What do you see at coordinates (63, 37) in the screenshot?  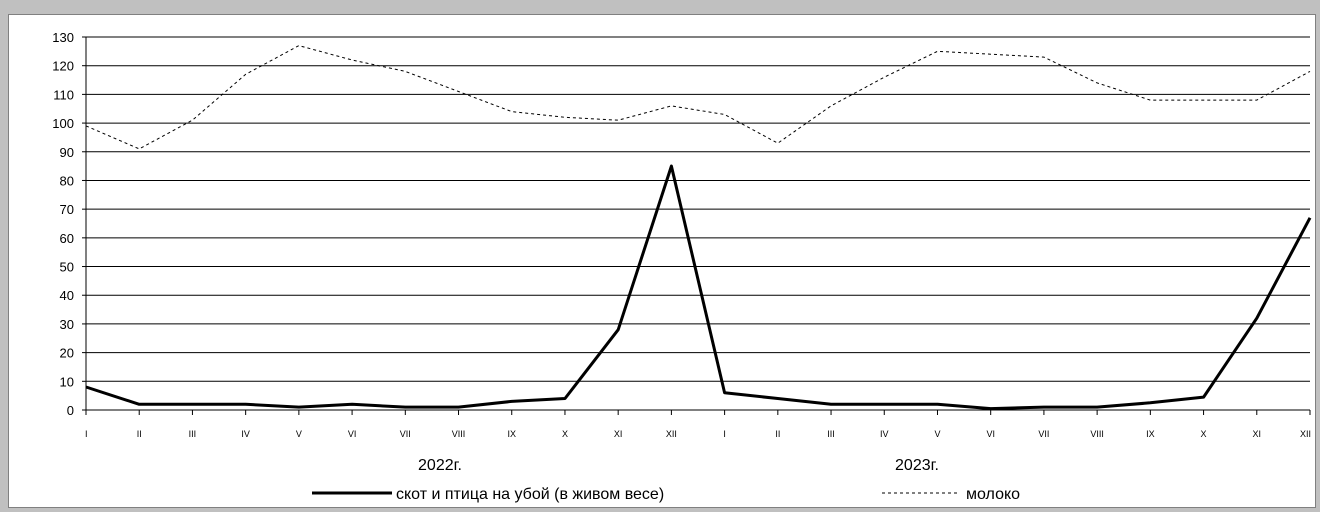 I see `y-tick-label: 130` at bounding box center [63, 37].